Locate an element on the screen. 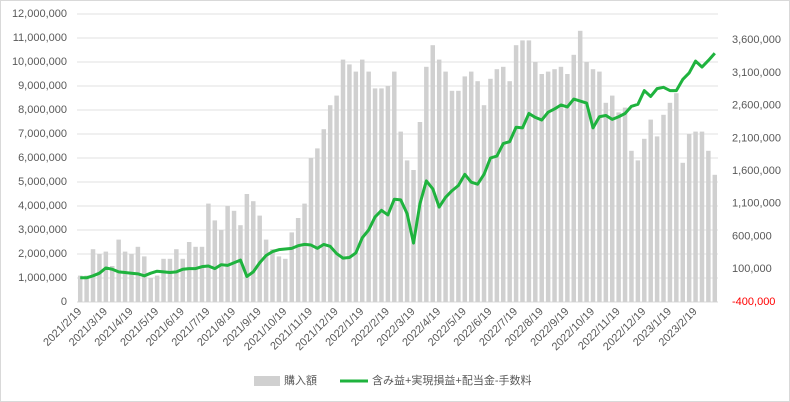  y-tick-label: 5,000,000 is located at coordinates (42, 182).